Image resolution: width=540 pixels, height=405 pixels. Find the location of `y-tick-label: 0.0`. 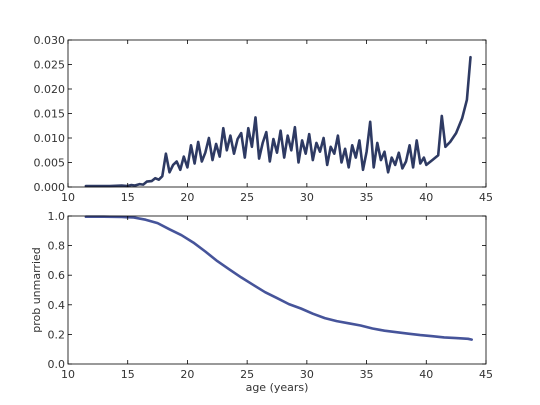

y-tick-label: 0.0 is located at coordinates (57, 364).